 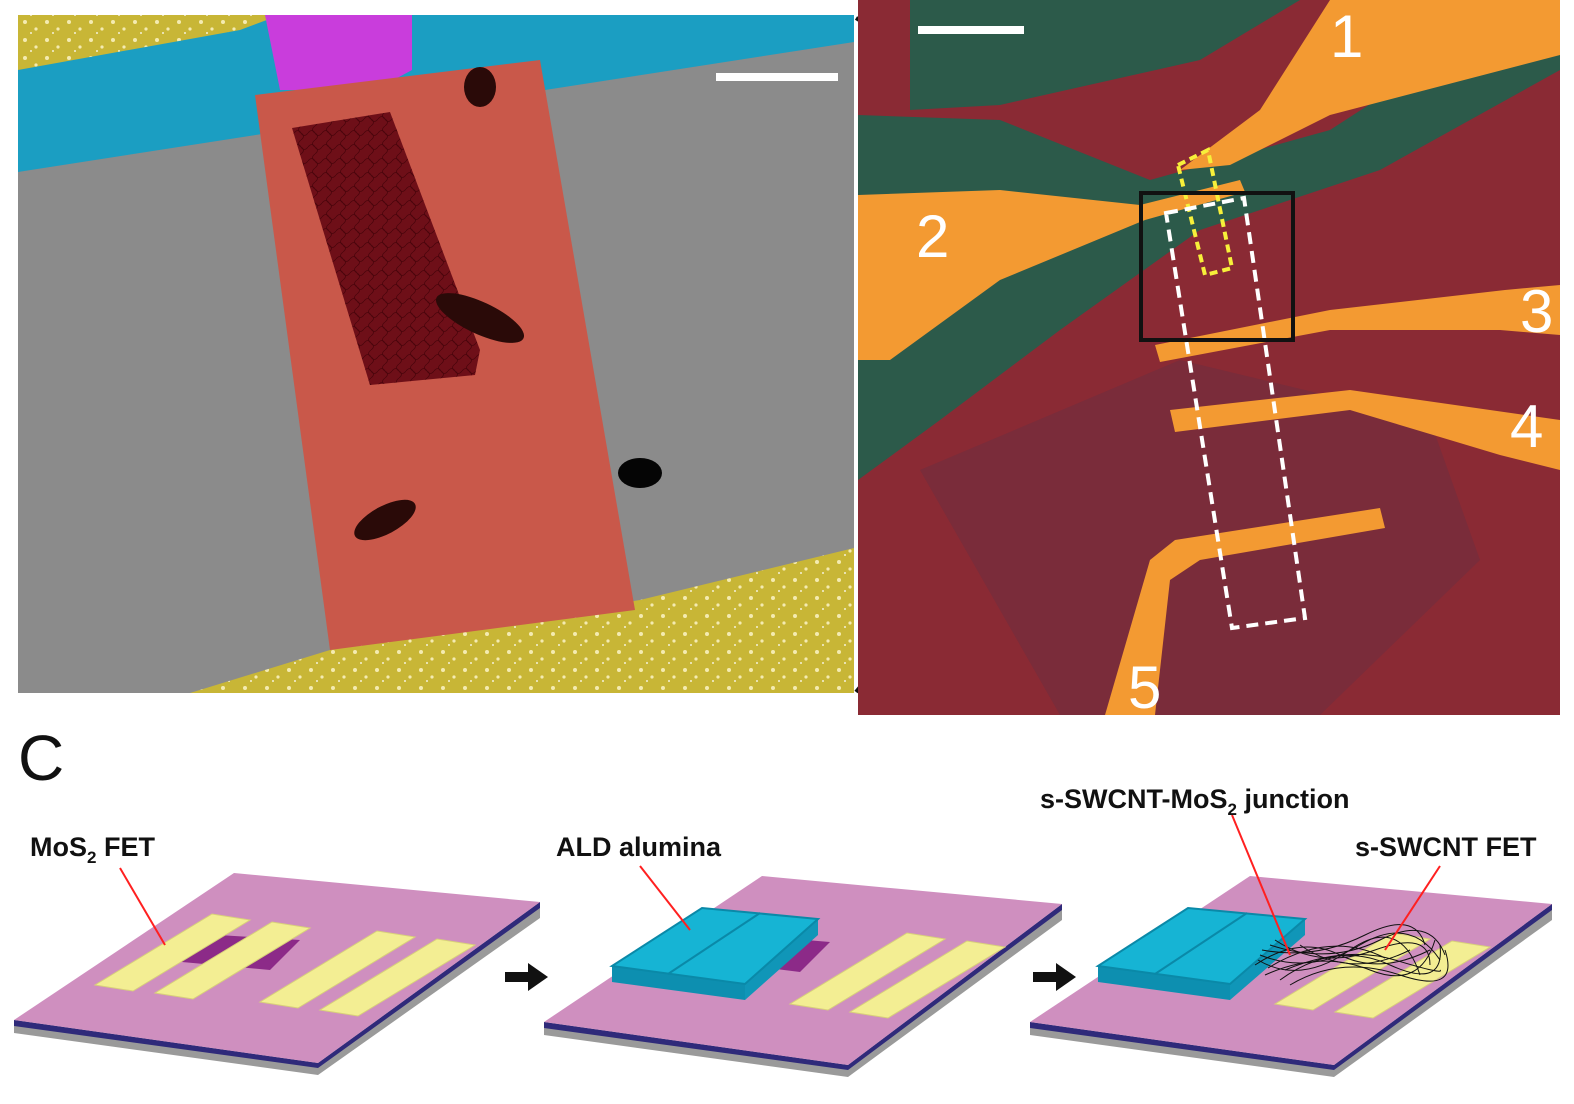 I want to click on label-swcnt-fet: s-SWCNT FET, so click(x=1446, y=847).